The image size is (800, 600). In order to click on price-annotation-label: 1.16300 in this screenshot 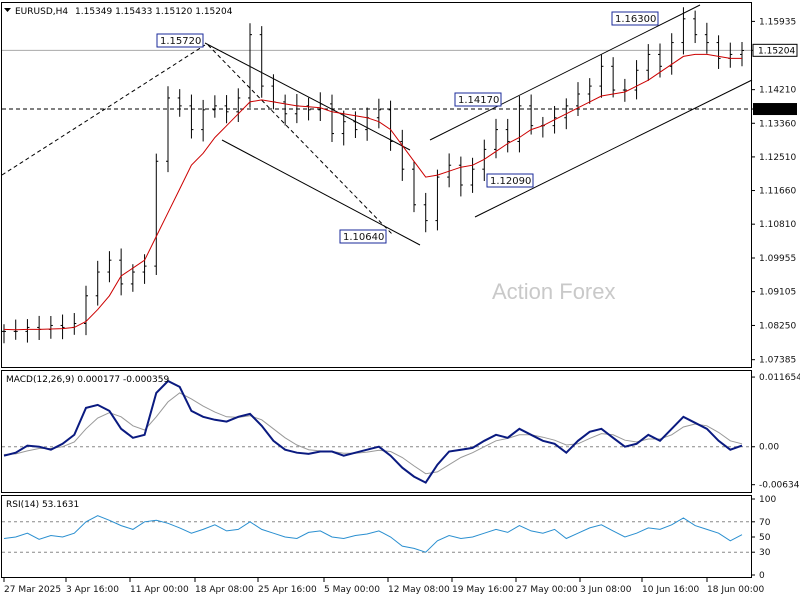, I will do `click(635, 19)`.